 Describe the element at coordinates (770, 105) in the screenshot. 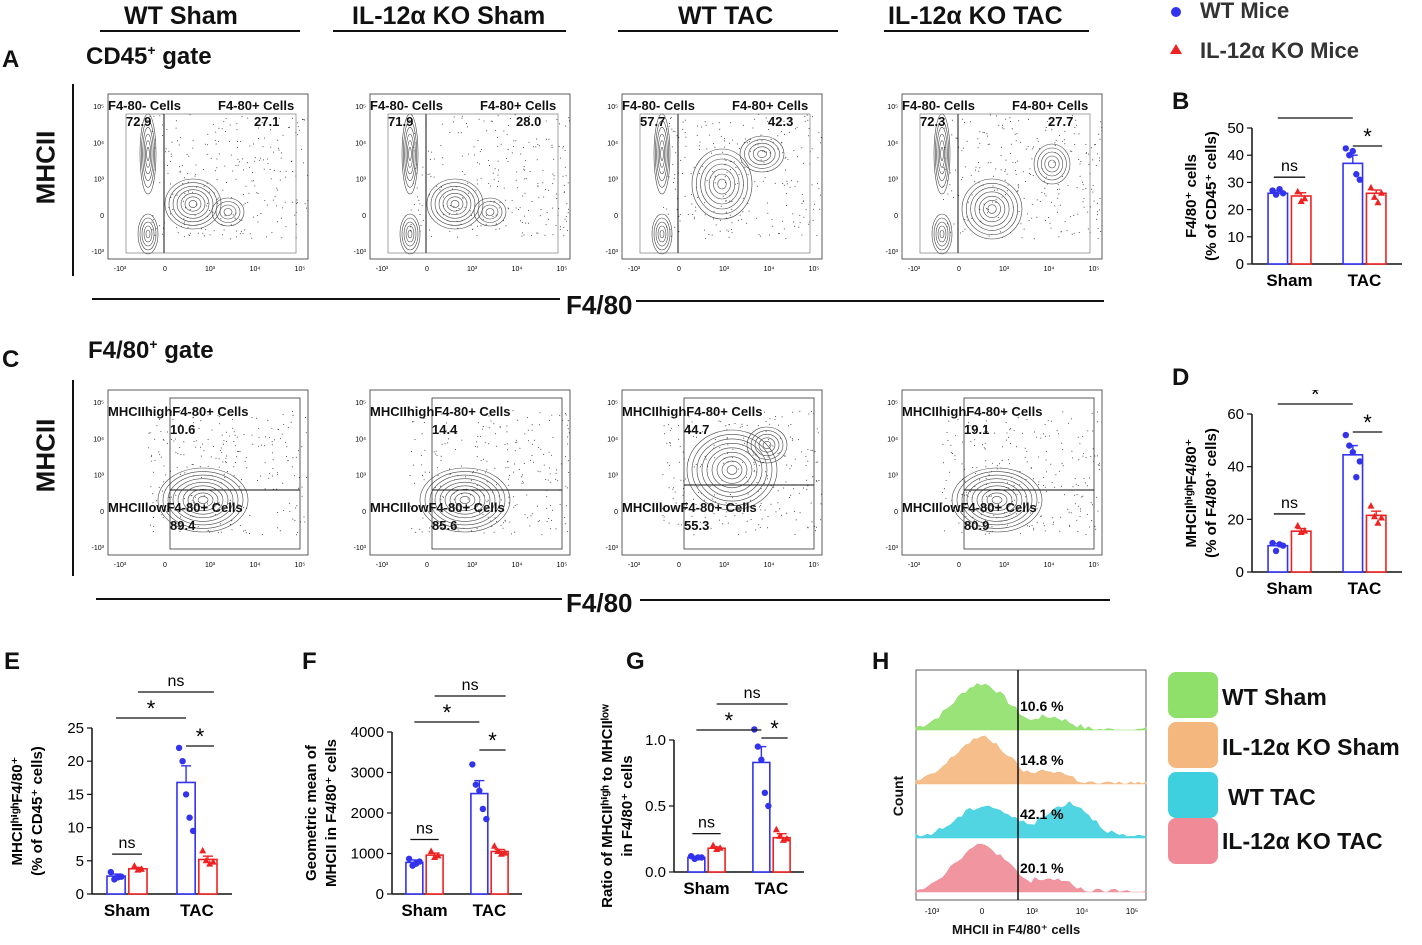

I see `gate-pos-label: F4-80+ Cells` at that location.